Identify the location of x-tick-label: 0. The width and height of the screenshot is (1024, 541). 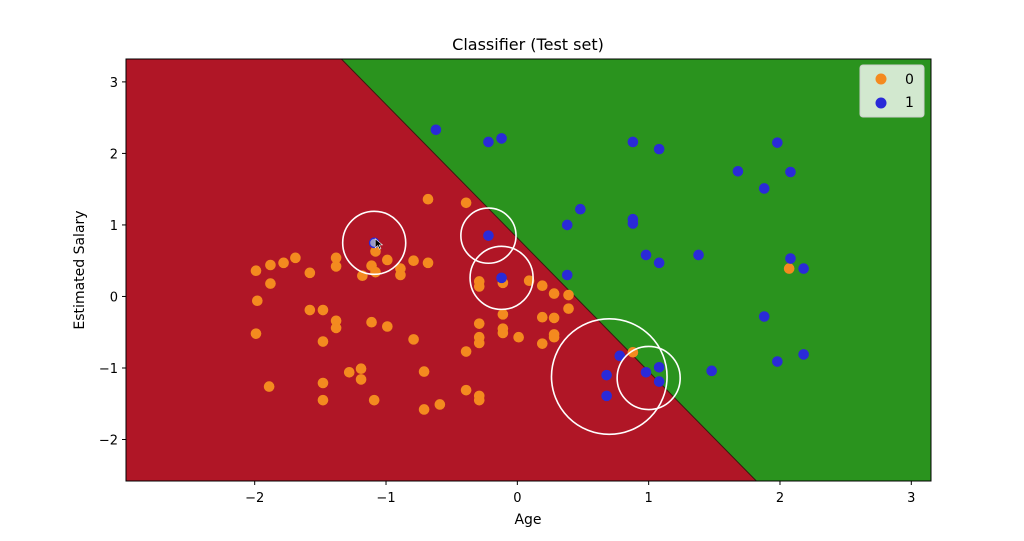
(517, 498).